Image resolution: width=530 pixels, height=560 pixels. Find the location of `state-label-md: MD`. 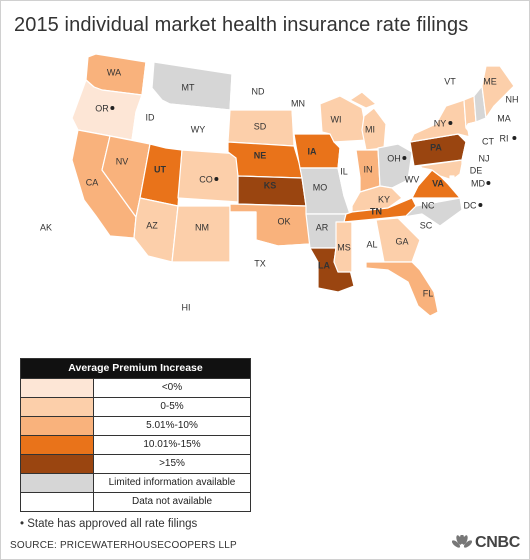

state-label-md: MD is located at coordinates (478, 183).